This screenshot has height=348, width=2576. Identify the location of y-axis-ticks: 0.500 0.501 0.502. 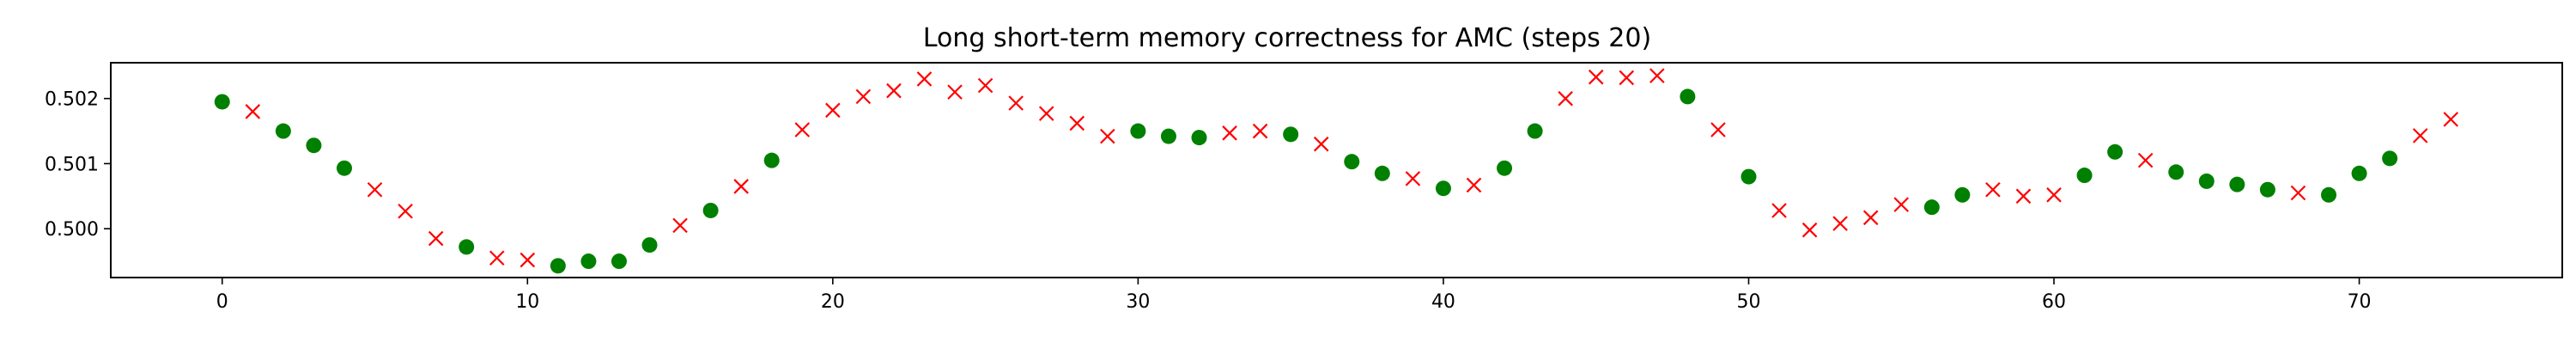
(78, 165).